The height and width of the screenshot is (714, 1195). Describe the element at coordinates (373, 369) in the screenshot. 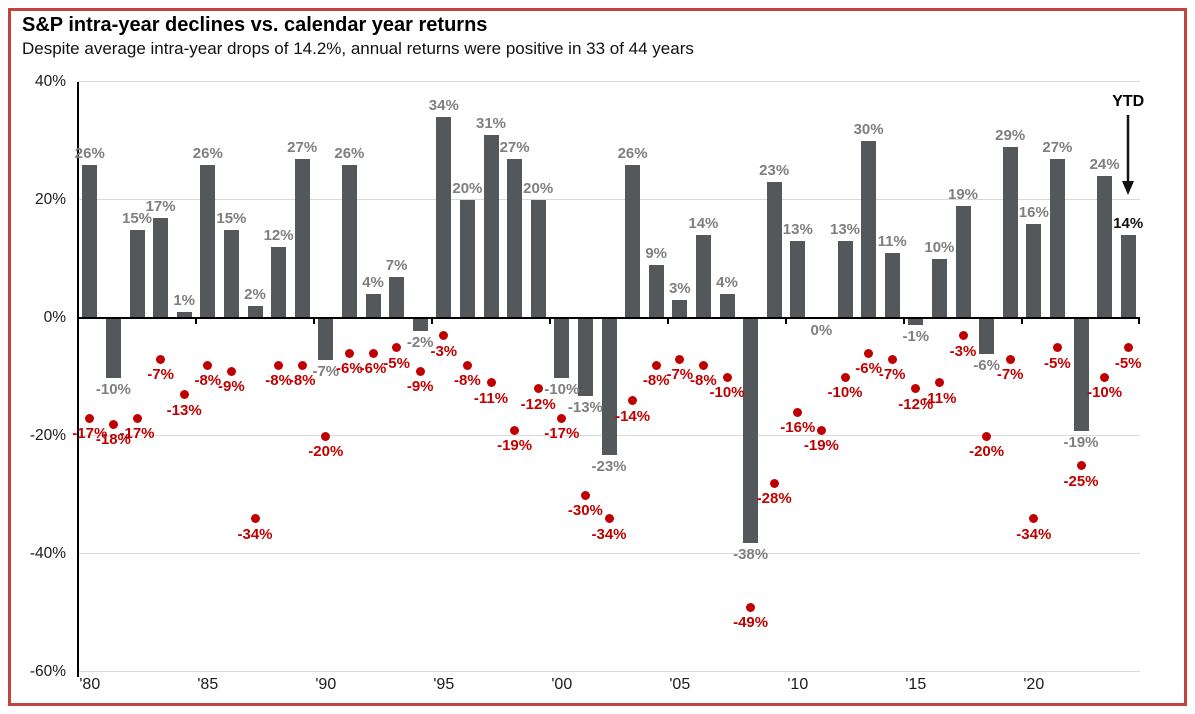

I see `decline-label-1992: -6%` at that location.